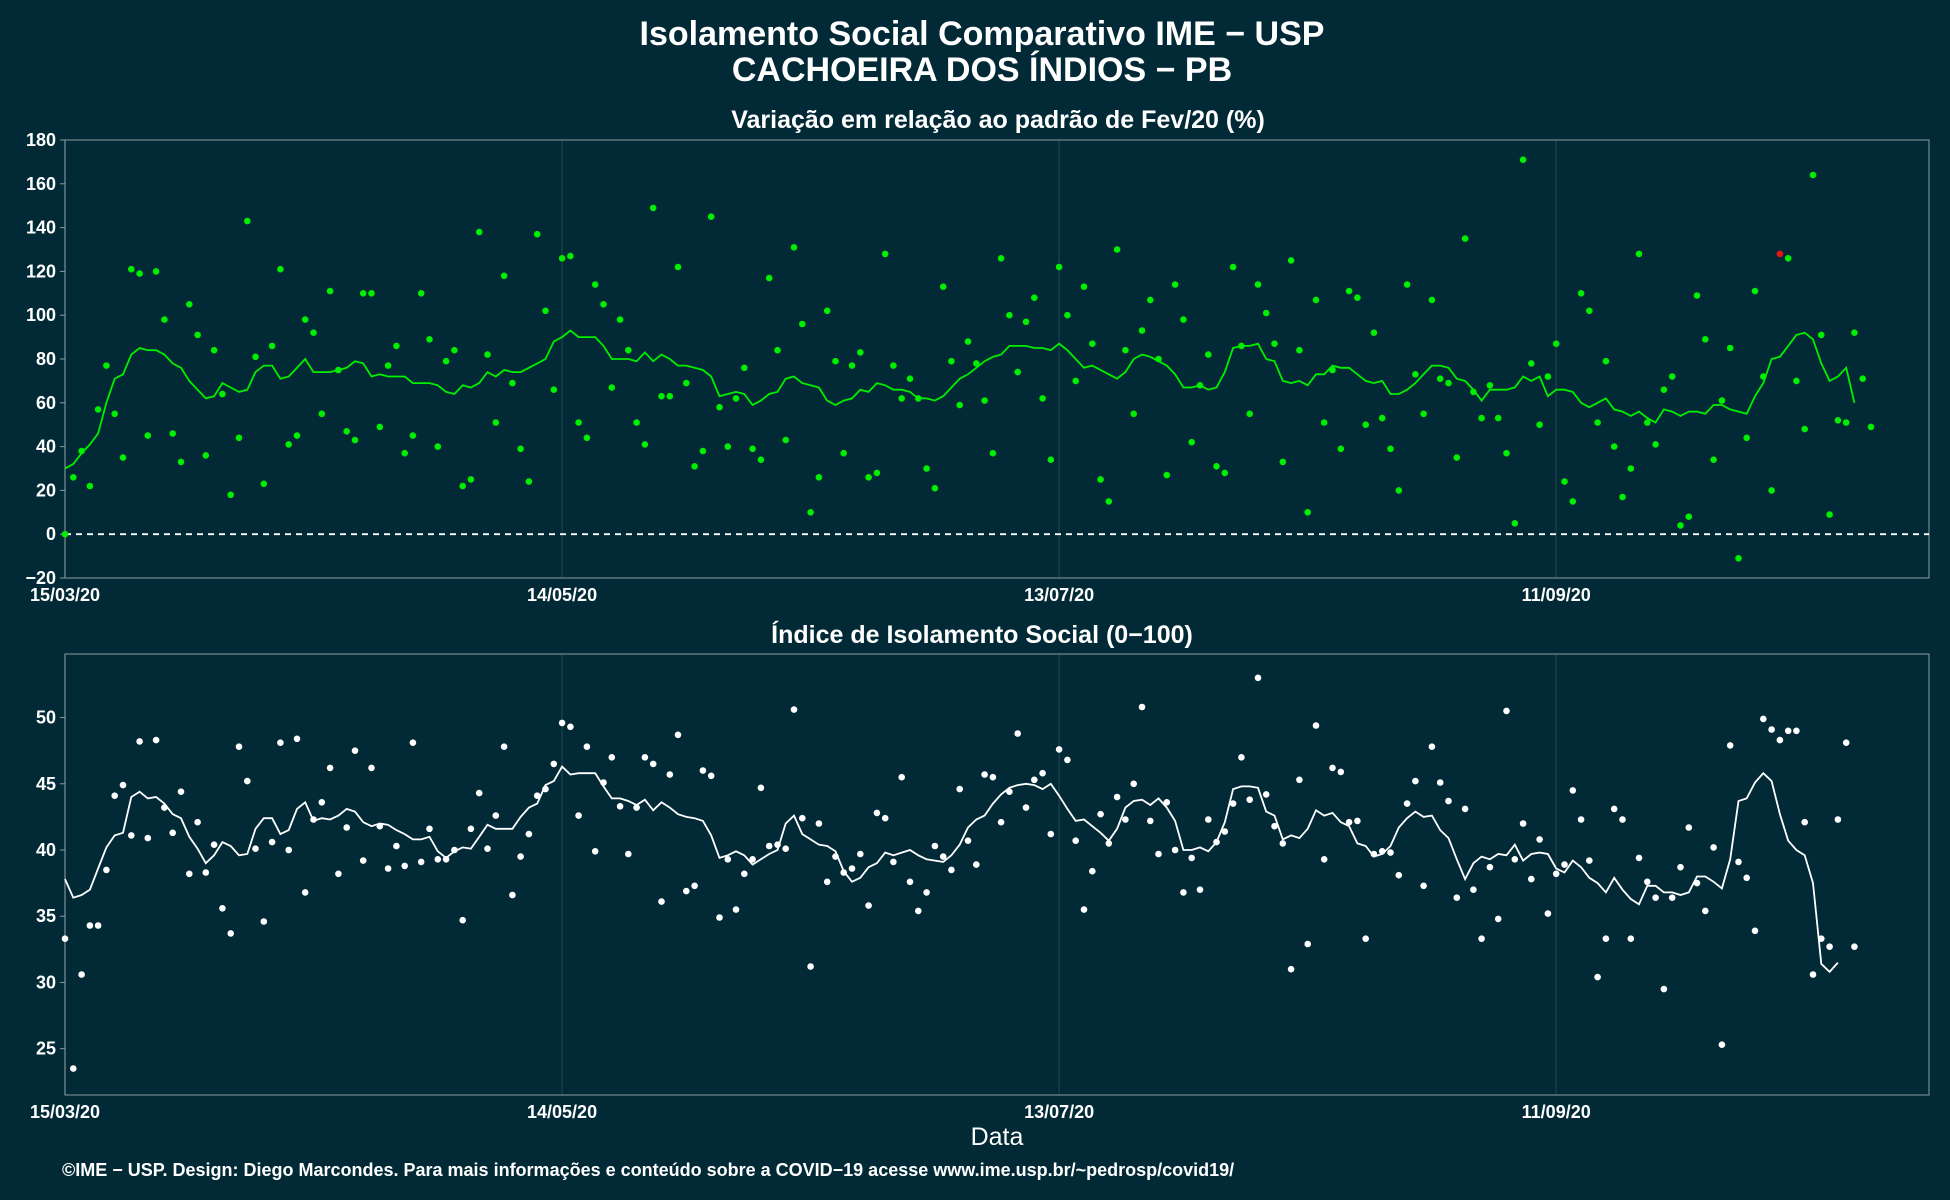 This screenshot has height=1200, width=1950. What do you see at coordinates (41, 228) in the screenshot?
I see `top-y-tick-label: 140` at bounding box center [41, 228].